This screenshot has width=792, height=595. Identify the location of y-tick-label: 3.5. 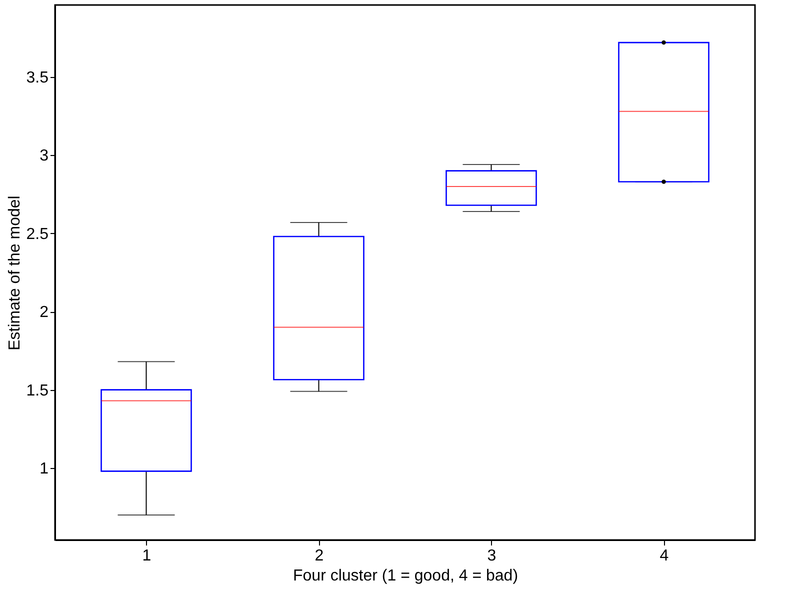
(37, 77).